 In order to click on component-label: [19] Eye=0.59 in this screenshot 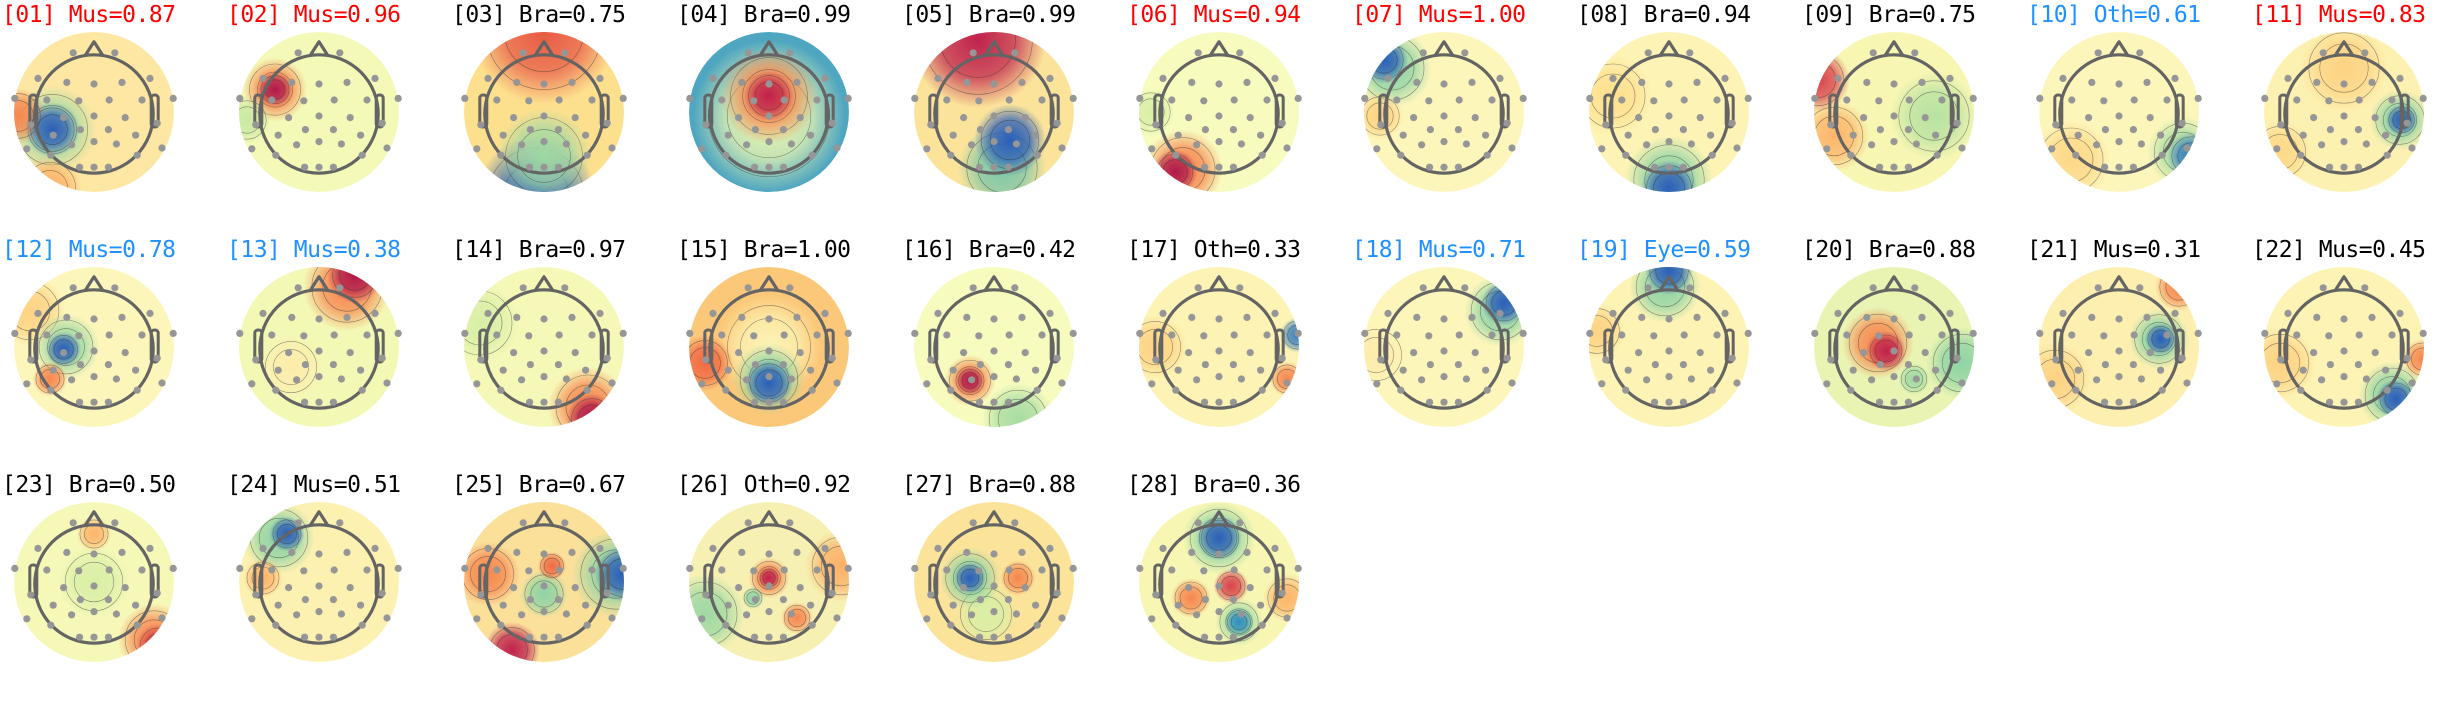, I will do `click(1664, 250)`.